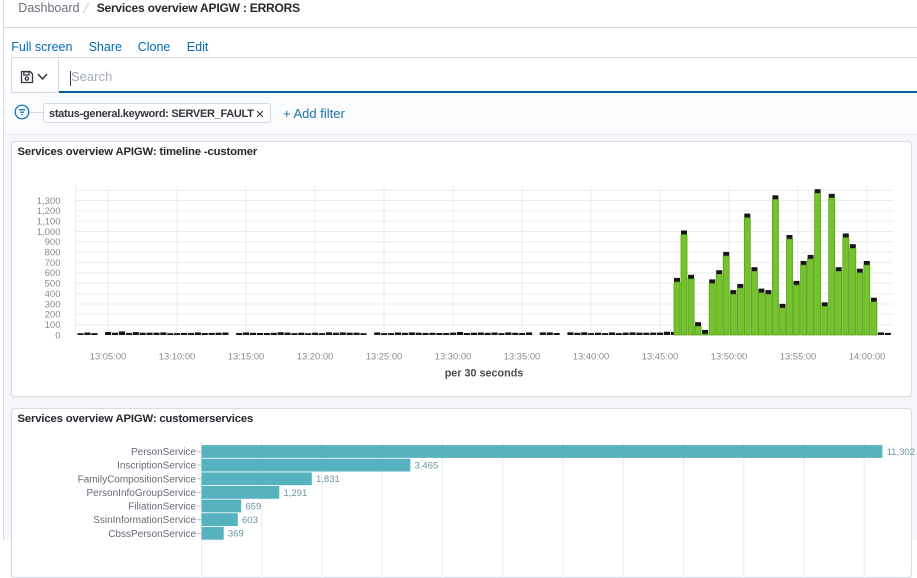 This screenshot has height=578, width=917. What do you see at coordinates (53, 315) in the screenshot?
I see `svg-text: 200` at bounding box center [53, 315].